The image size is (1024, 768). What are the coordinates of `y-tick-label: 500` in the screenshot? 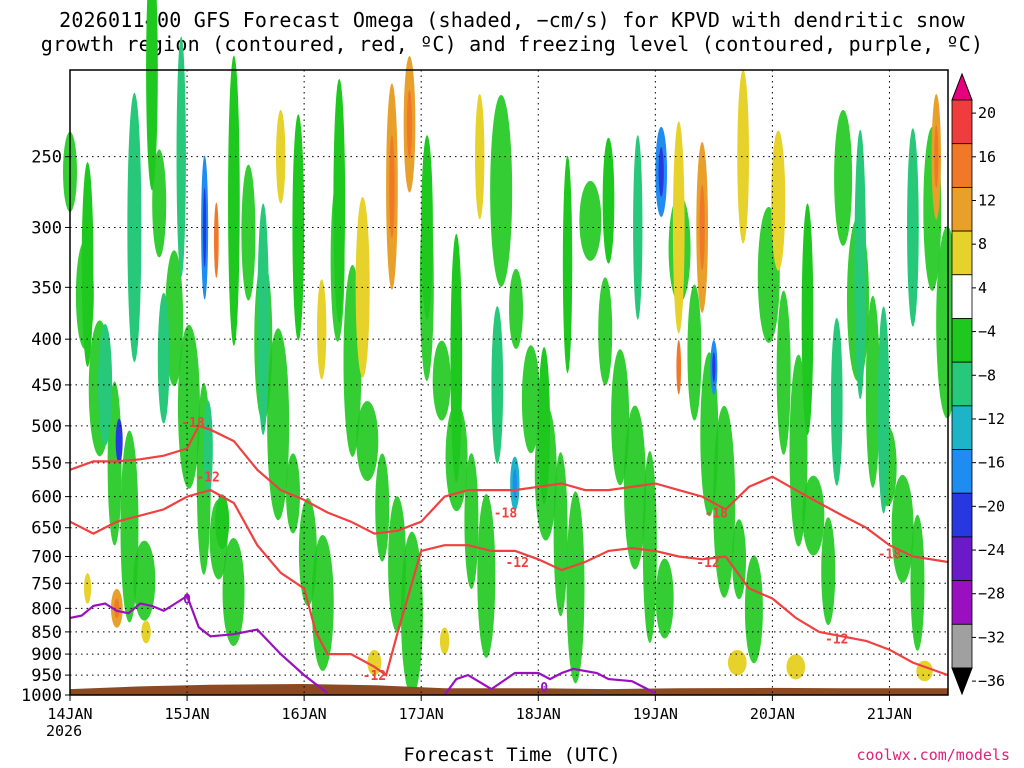 It's located at (46, 427).